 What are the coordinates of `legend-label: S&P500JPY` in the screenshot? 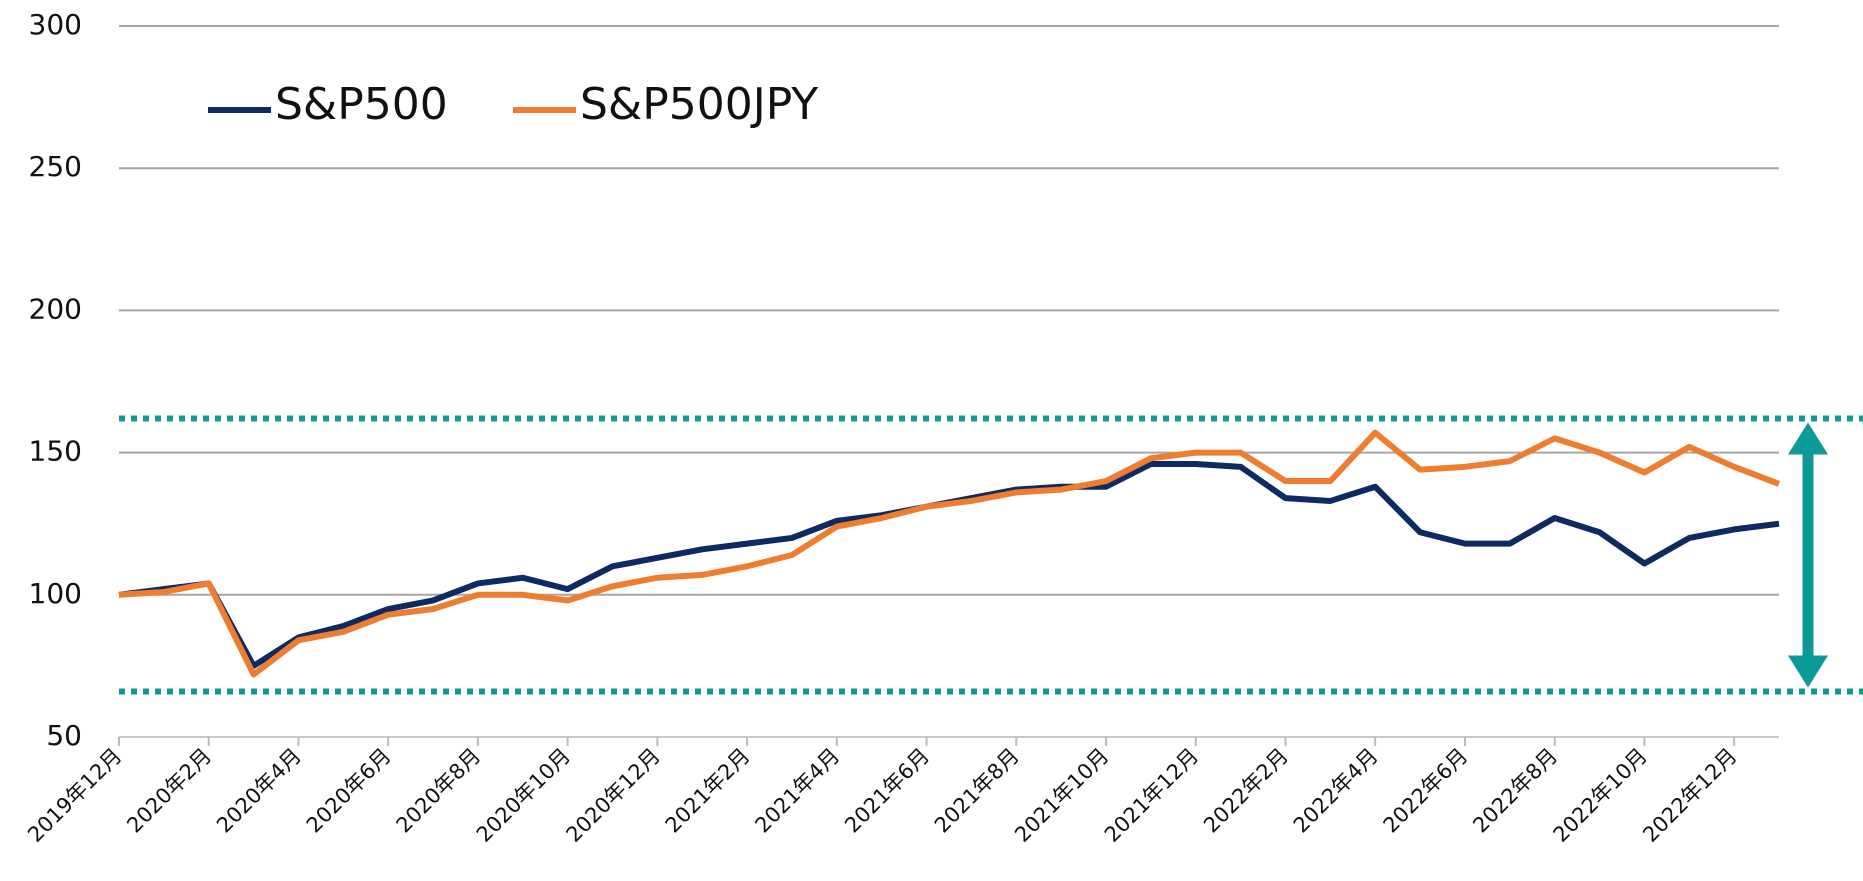 It's located at (699, 104).